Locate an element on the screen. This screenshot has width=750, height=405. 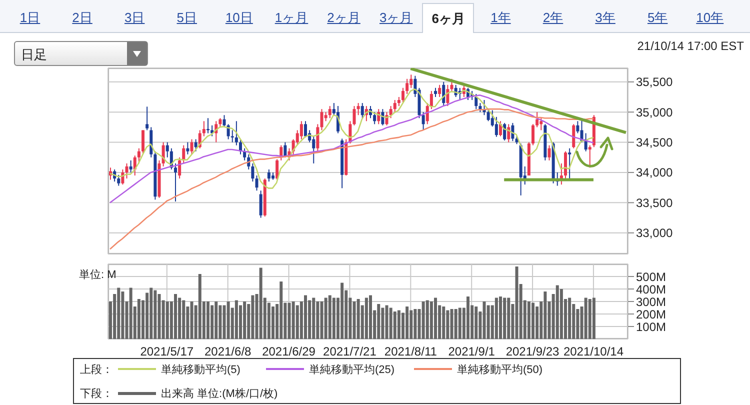
y-tick-label: 33,000 is located at coordinates (655, 233).